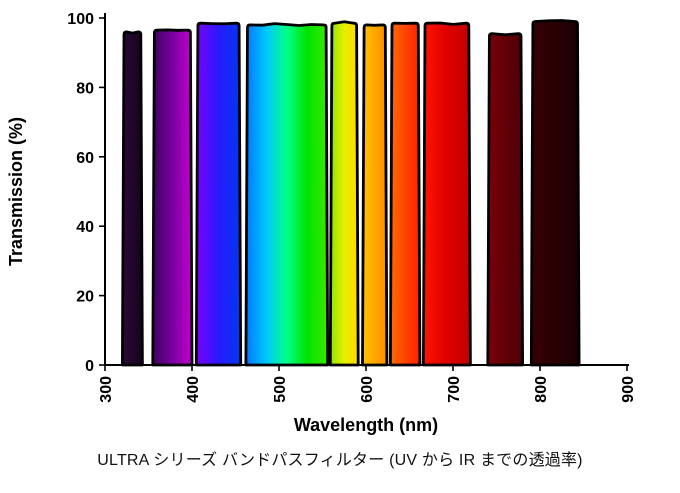 Image resolution: width=680 pixels, height=493 pixels. Describe the element at coordinates (628, 389) in the screenshot. I see `x-tick-label: 900` at that location.